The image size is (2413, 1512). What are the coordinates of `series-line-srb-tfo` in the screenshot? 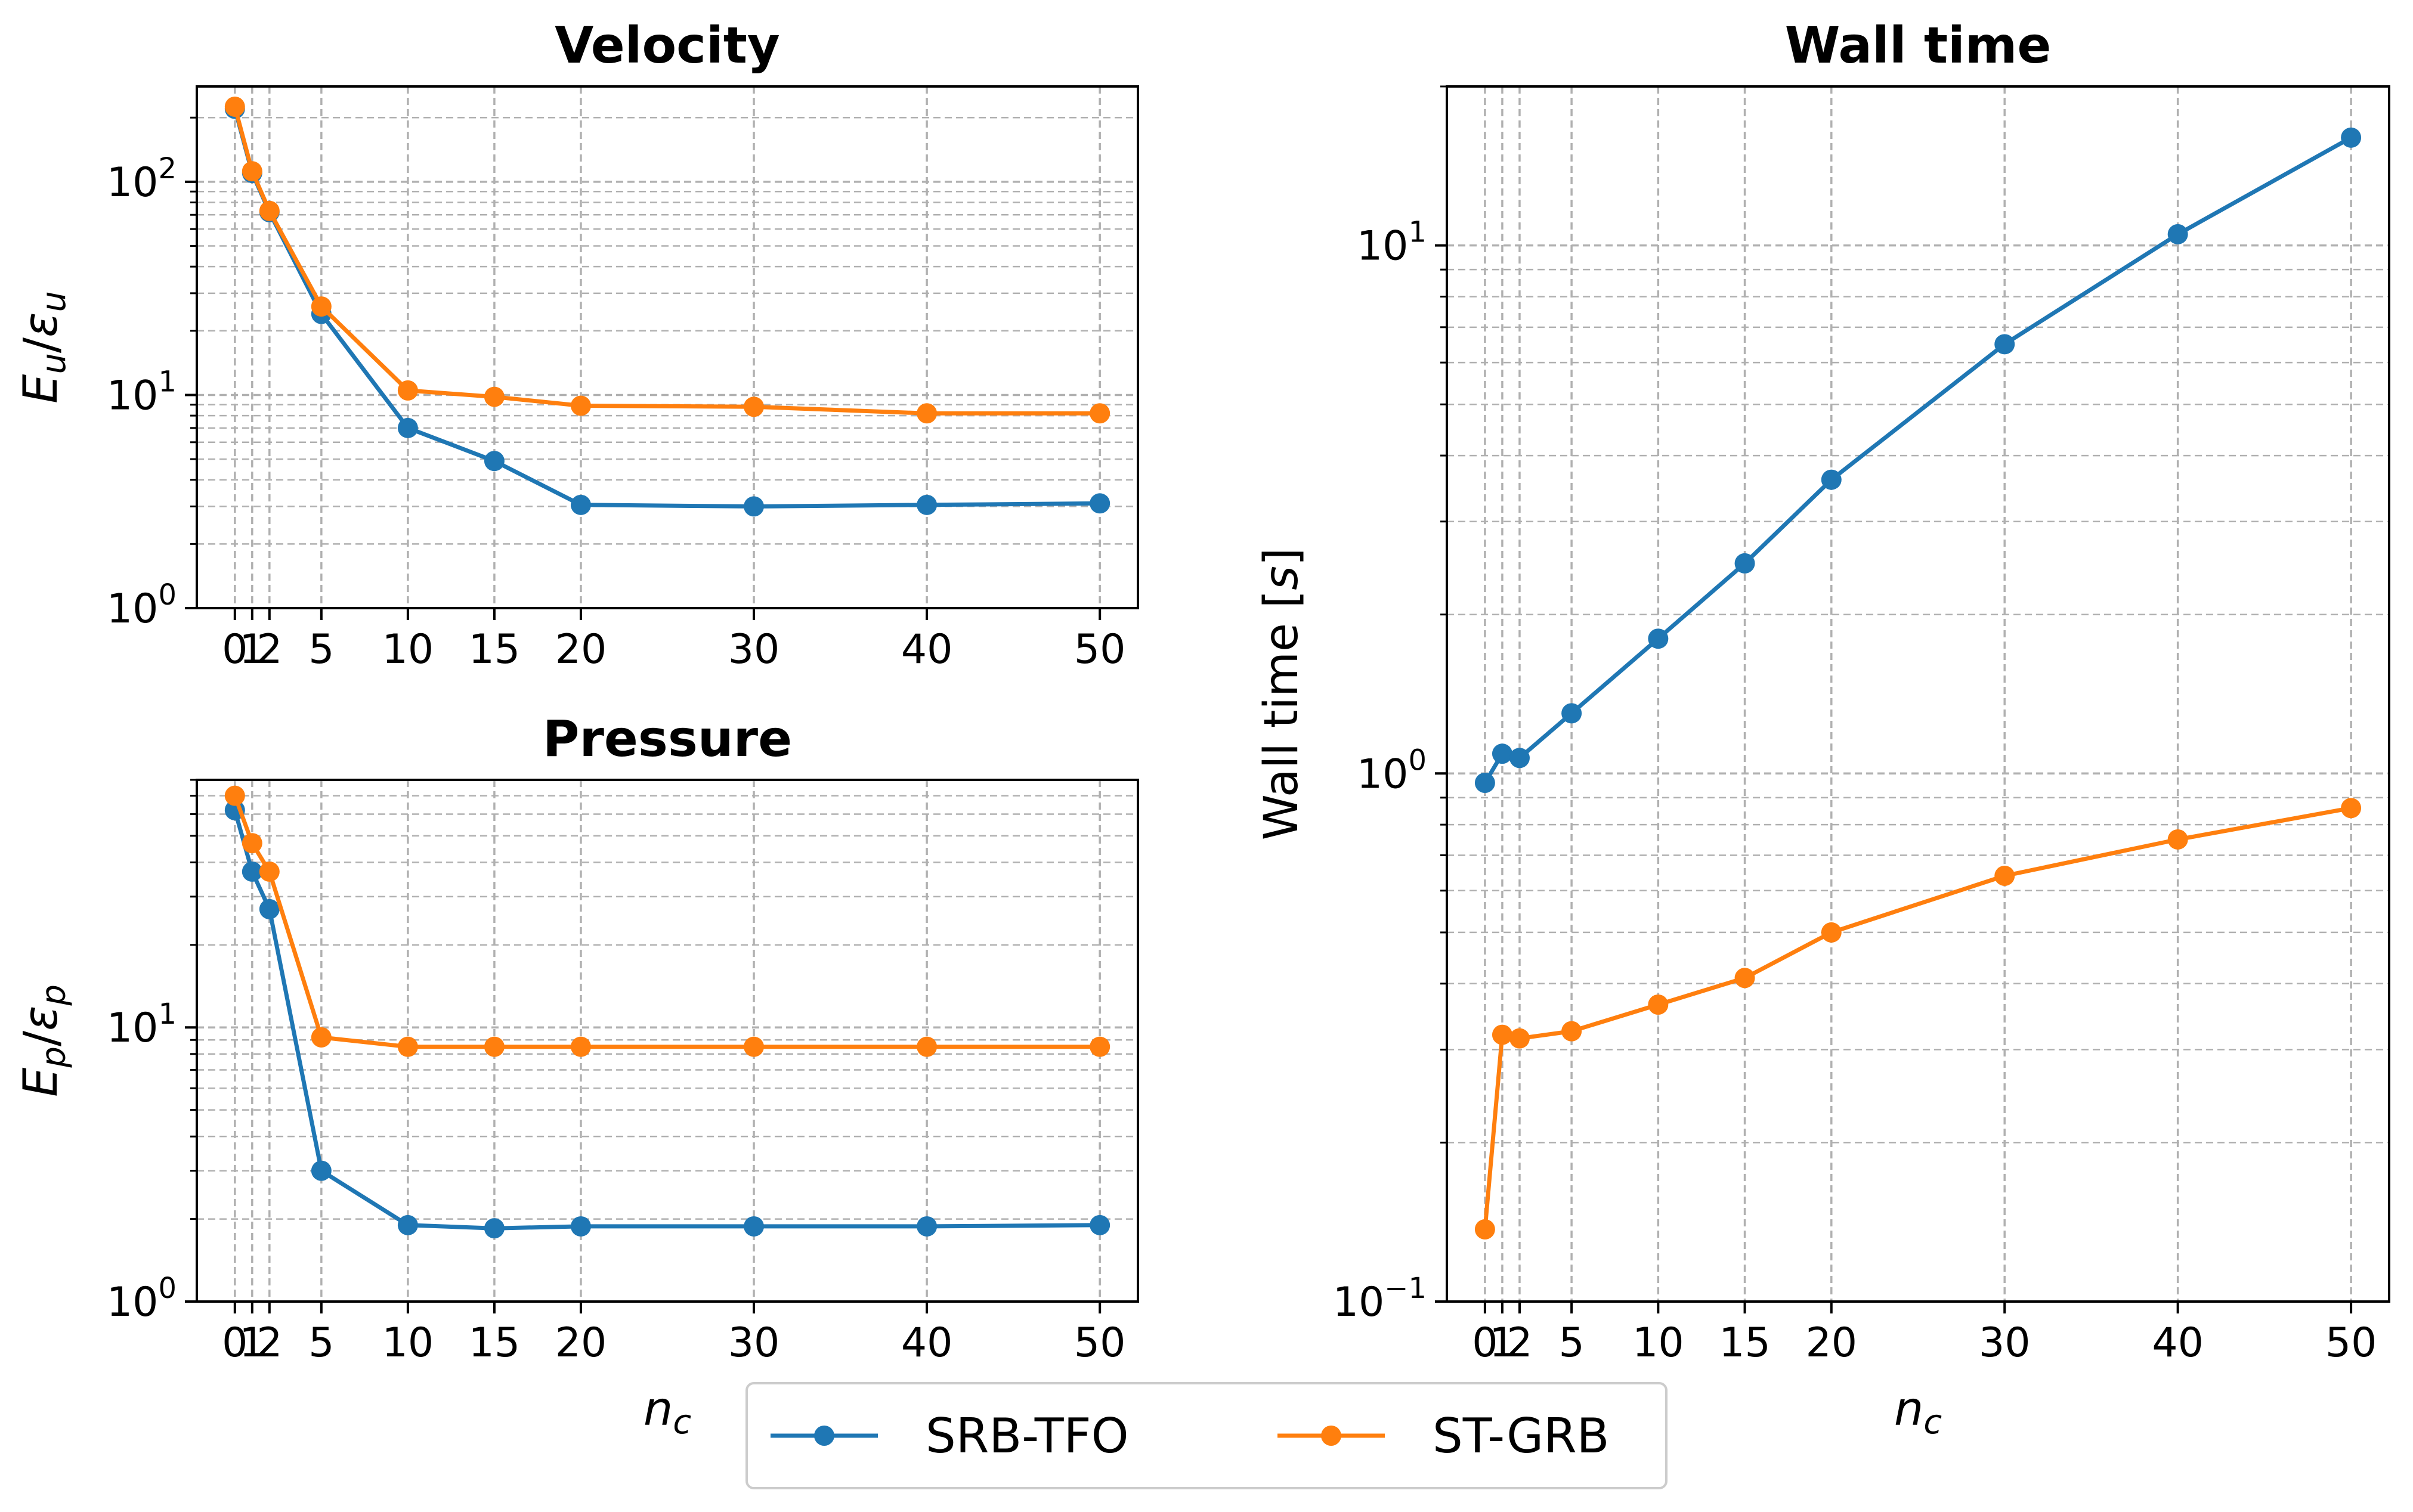 It's located at (666, 1020).